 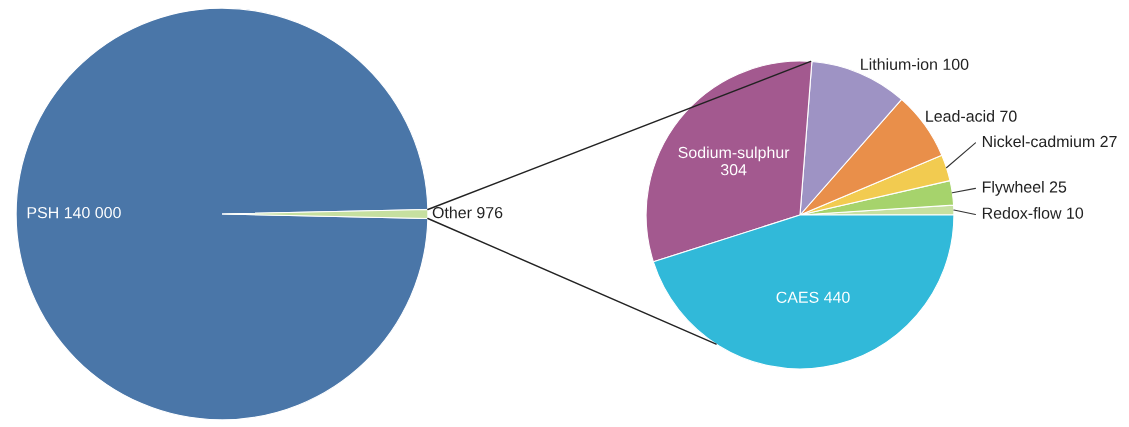 What do you see at coordinates (813, 297) in the screenshot?
I see `slice-label: CAES 440` at bounding box center [813, 297].